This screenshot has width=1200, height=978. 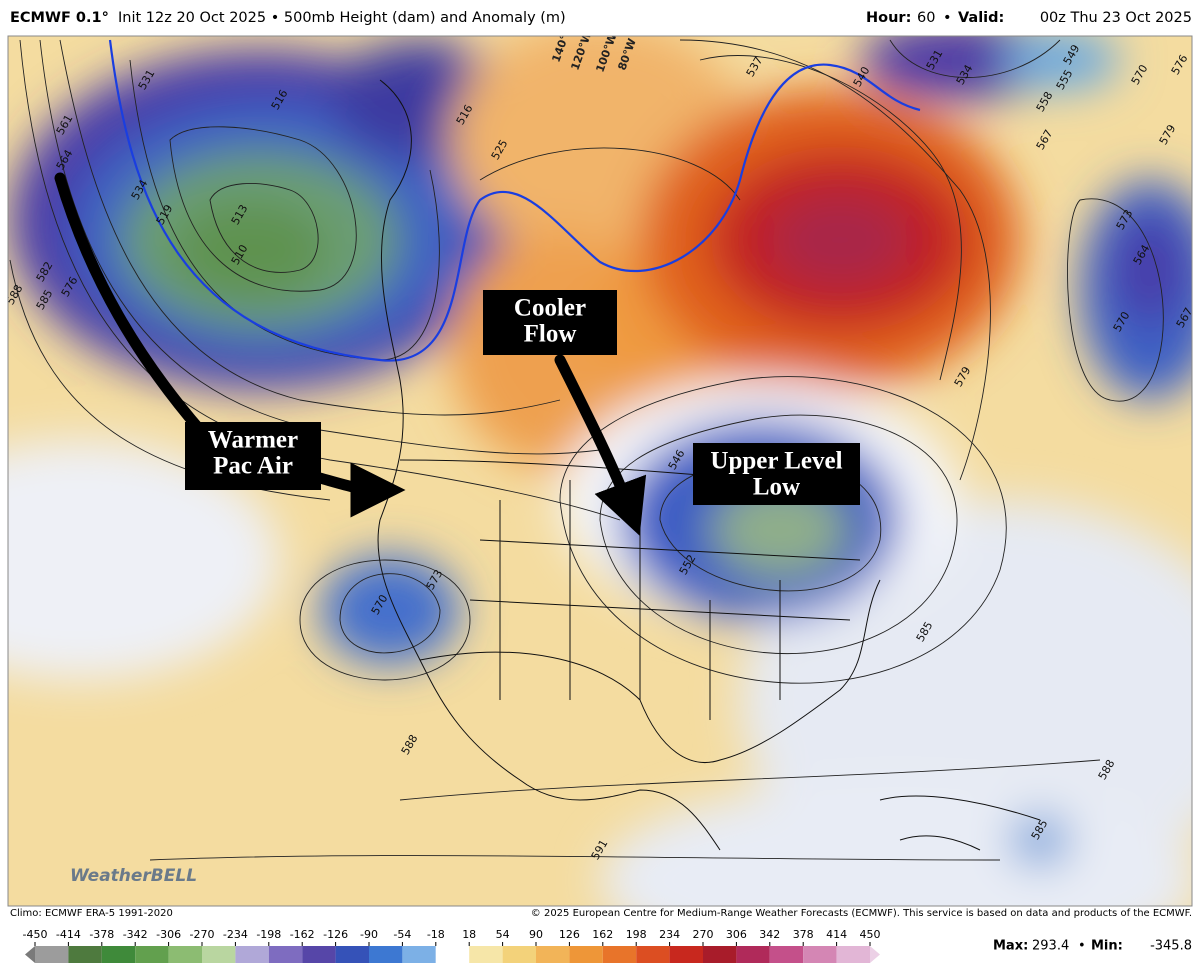 What do you see at coordinates (253, 440) in the screenshot?
I see `annotation-text: Warmer` at bounding box center [253, 440].